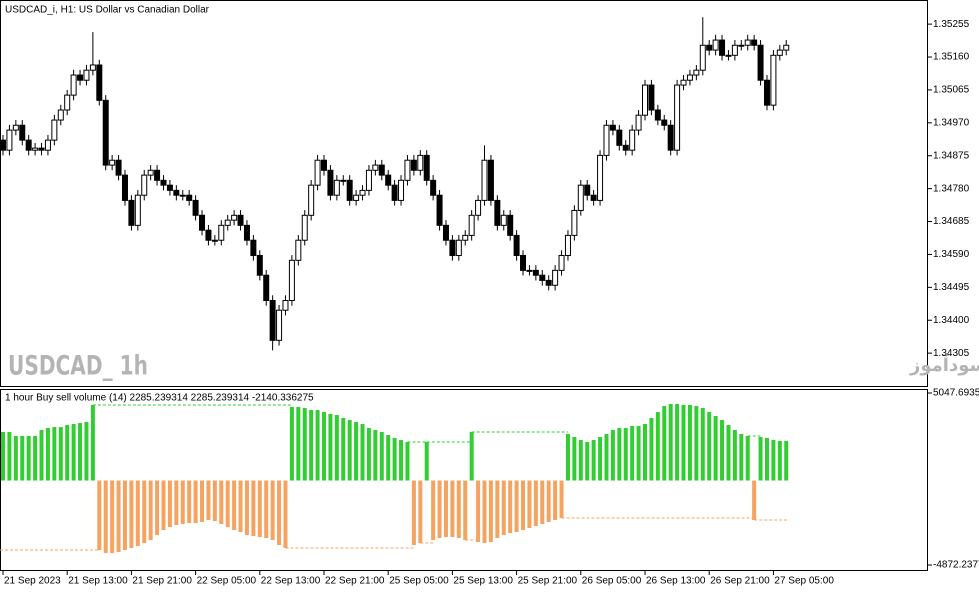  Describe the element at coordinates (951, 221) in the screenshot. I see `y-tick-label: 1.34685` at that location.